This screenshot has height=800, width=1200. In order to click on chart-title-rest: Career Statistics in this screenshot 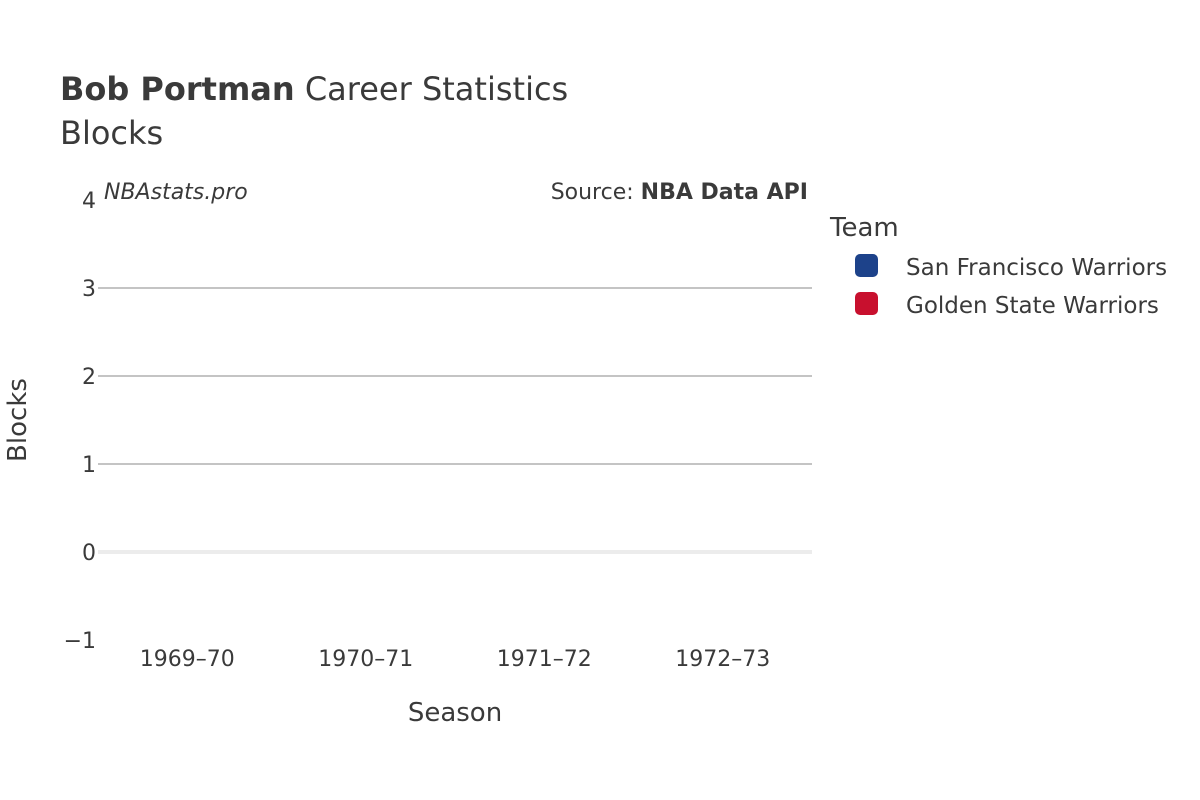, I will do `click(432, 89)`.